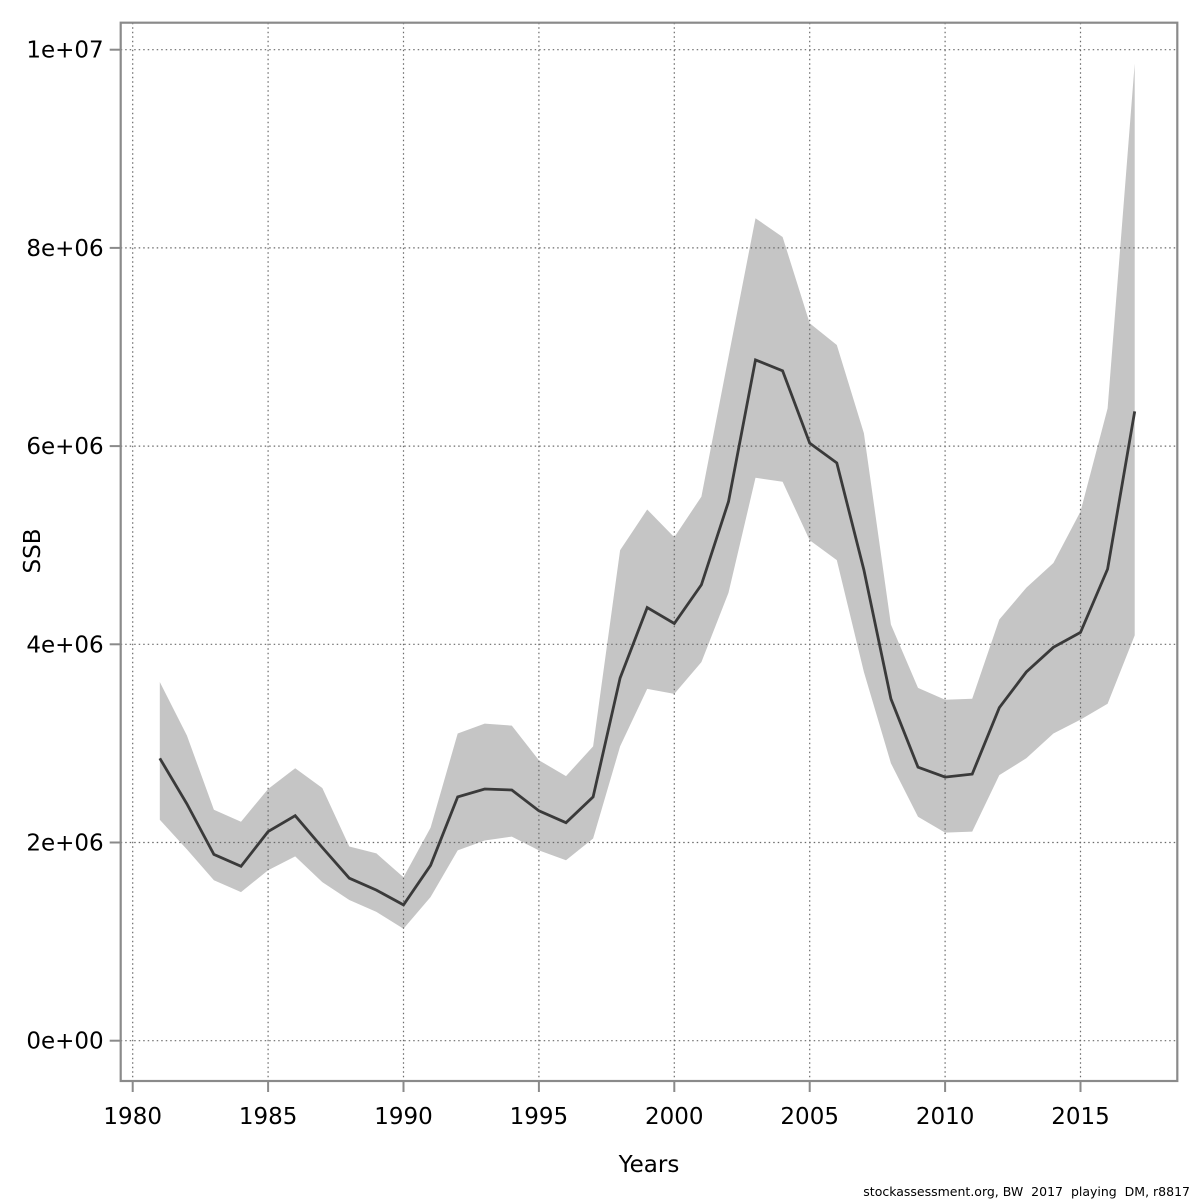 The width and height of the screenshot is (1200, 1200). What do you see at coordinates (945, 1117) in the screenshot?
I see `x-tick-label: 2010` at bounding box center [945, 1117].